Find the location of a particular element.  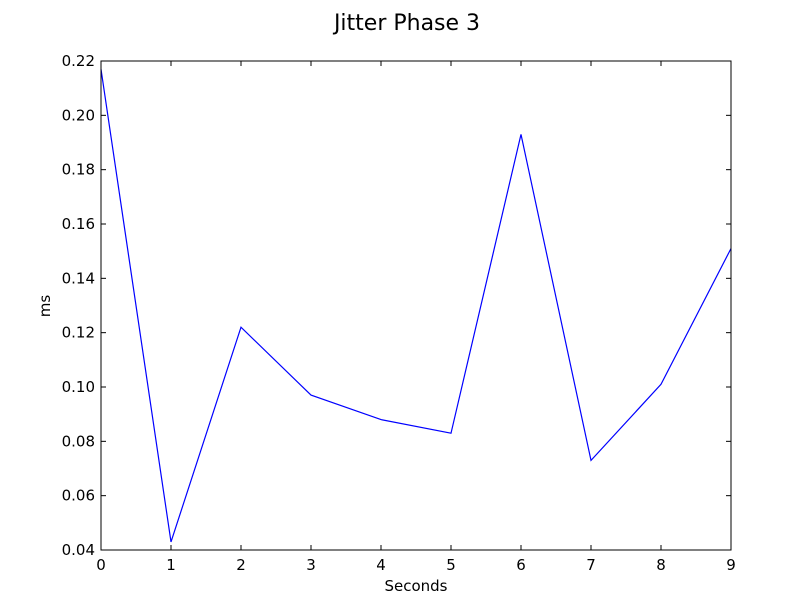

x-tick-label: 5 is located at coordinates (451, 565).